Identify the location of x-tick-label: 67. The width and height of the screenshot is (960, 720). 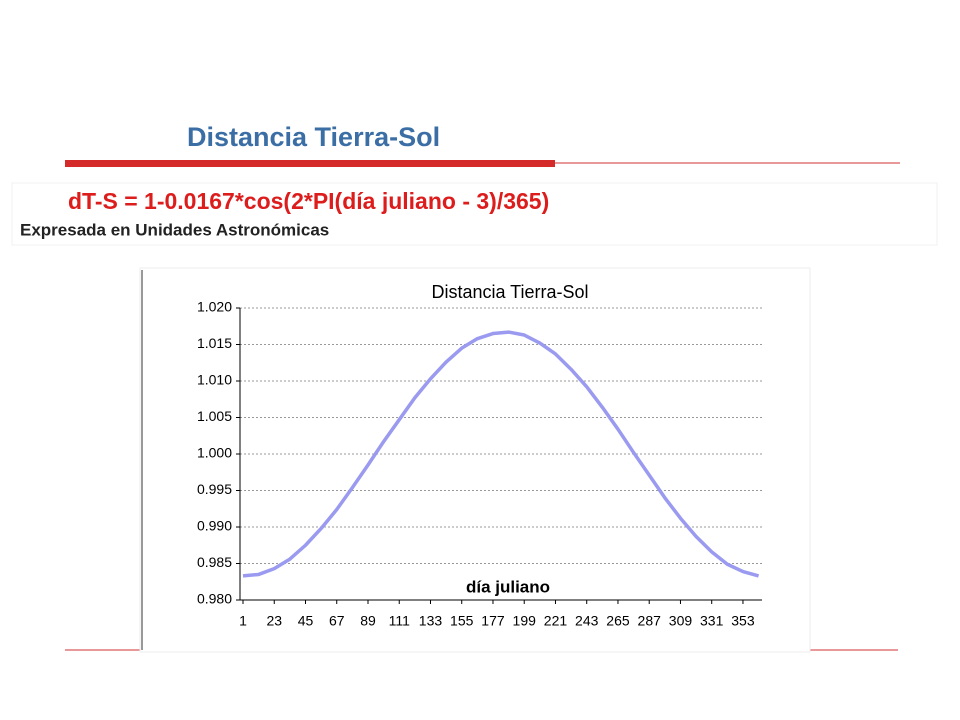
(337, 621).